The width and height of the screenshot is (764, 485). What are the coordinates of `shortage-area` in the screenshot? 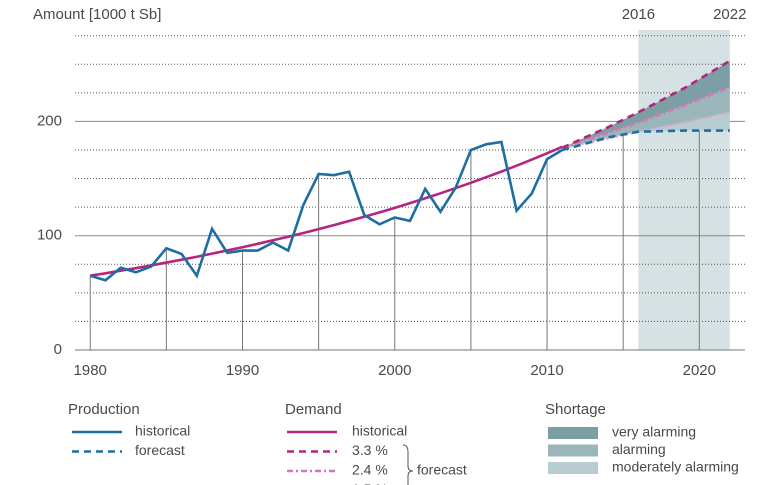 It's located at (646, 117).